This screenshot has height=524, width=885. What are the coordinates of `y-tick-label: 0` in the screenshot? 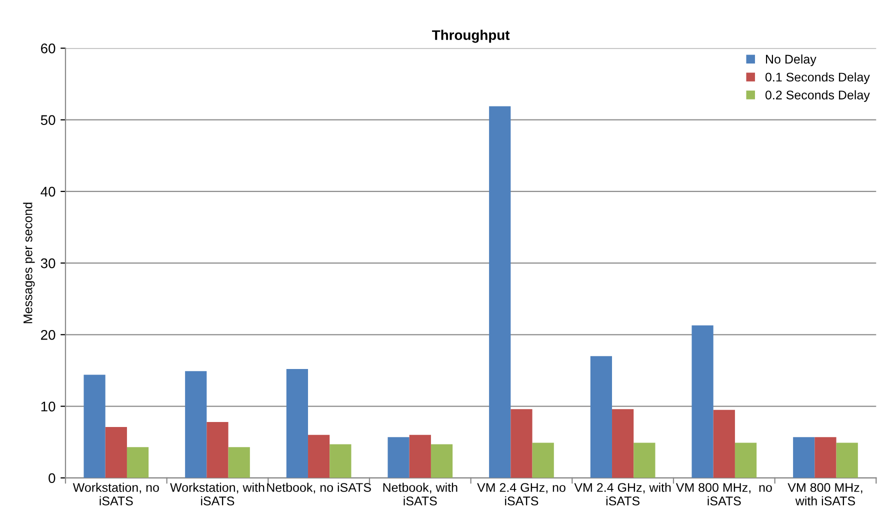 It's located at (52, 478).